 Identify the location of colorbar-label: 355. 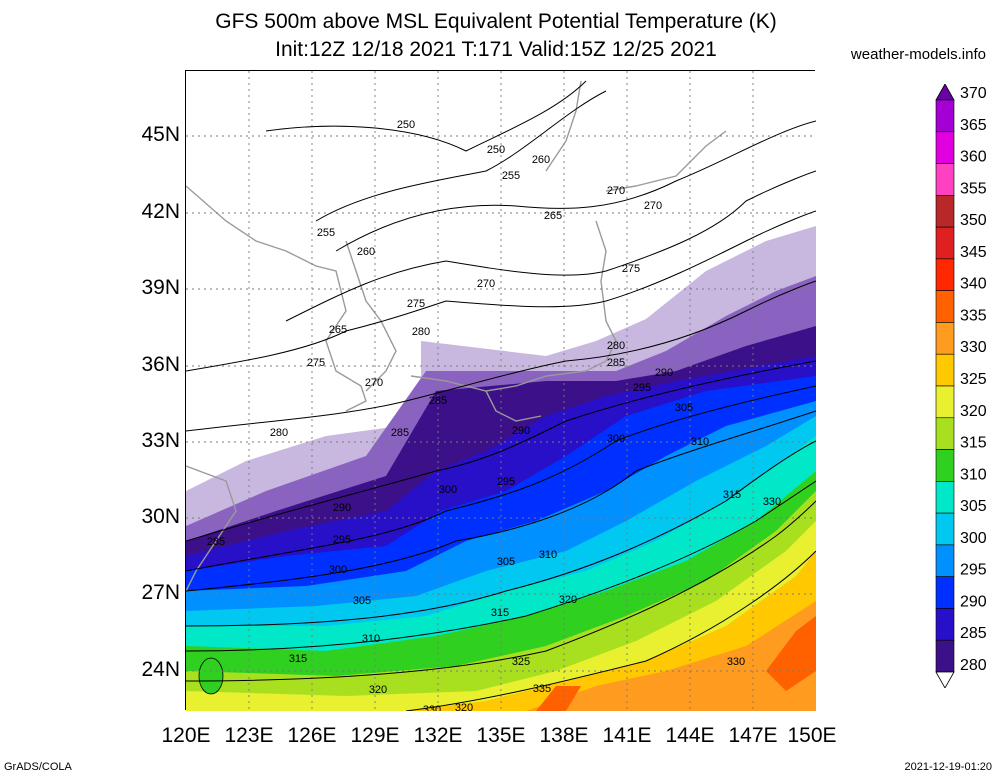
(973, 188).